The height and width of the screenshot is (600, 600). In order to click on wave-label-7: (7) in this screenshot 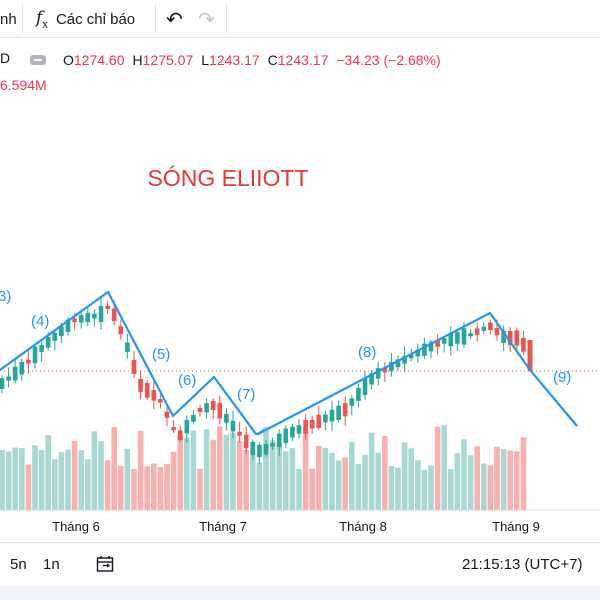, I will do `click(246, 394)`.